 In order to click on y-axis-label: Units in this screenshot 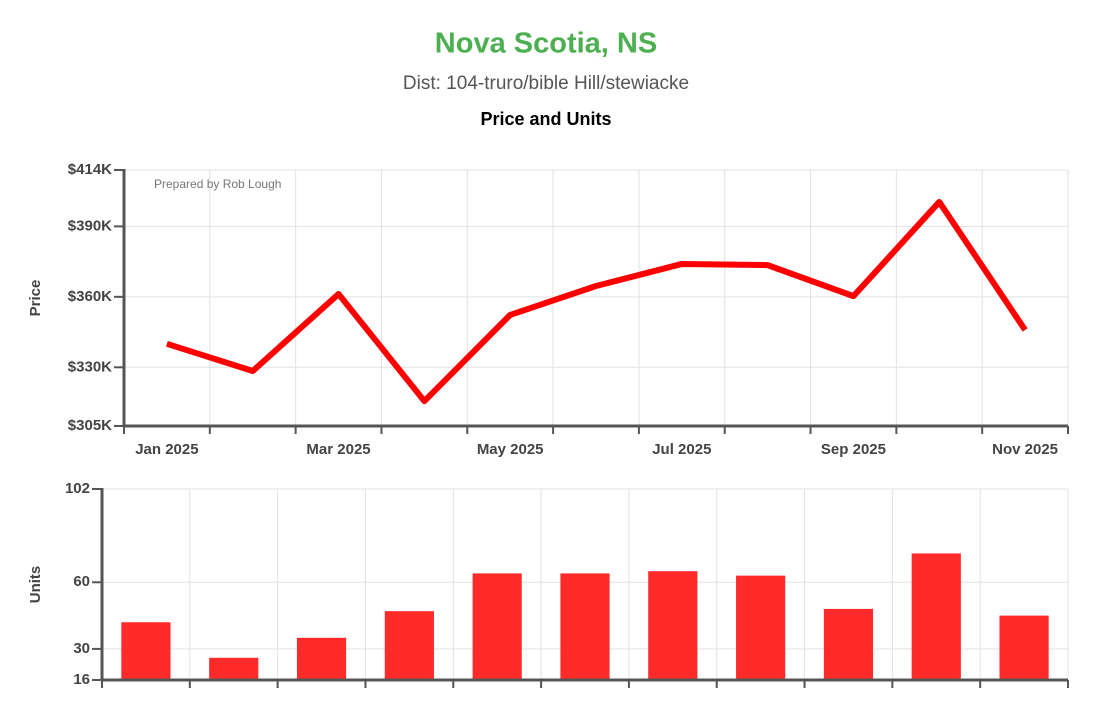, I will do `click(35, 585)`.